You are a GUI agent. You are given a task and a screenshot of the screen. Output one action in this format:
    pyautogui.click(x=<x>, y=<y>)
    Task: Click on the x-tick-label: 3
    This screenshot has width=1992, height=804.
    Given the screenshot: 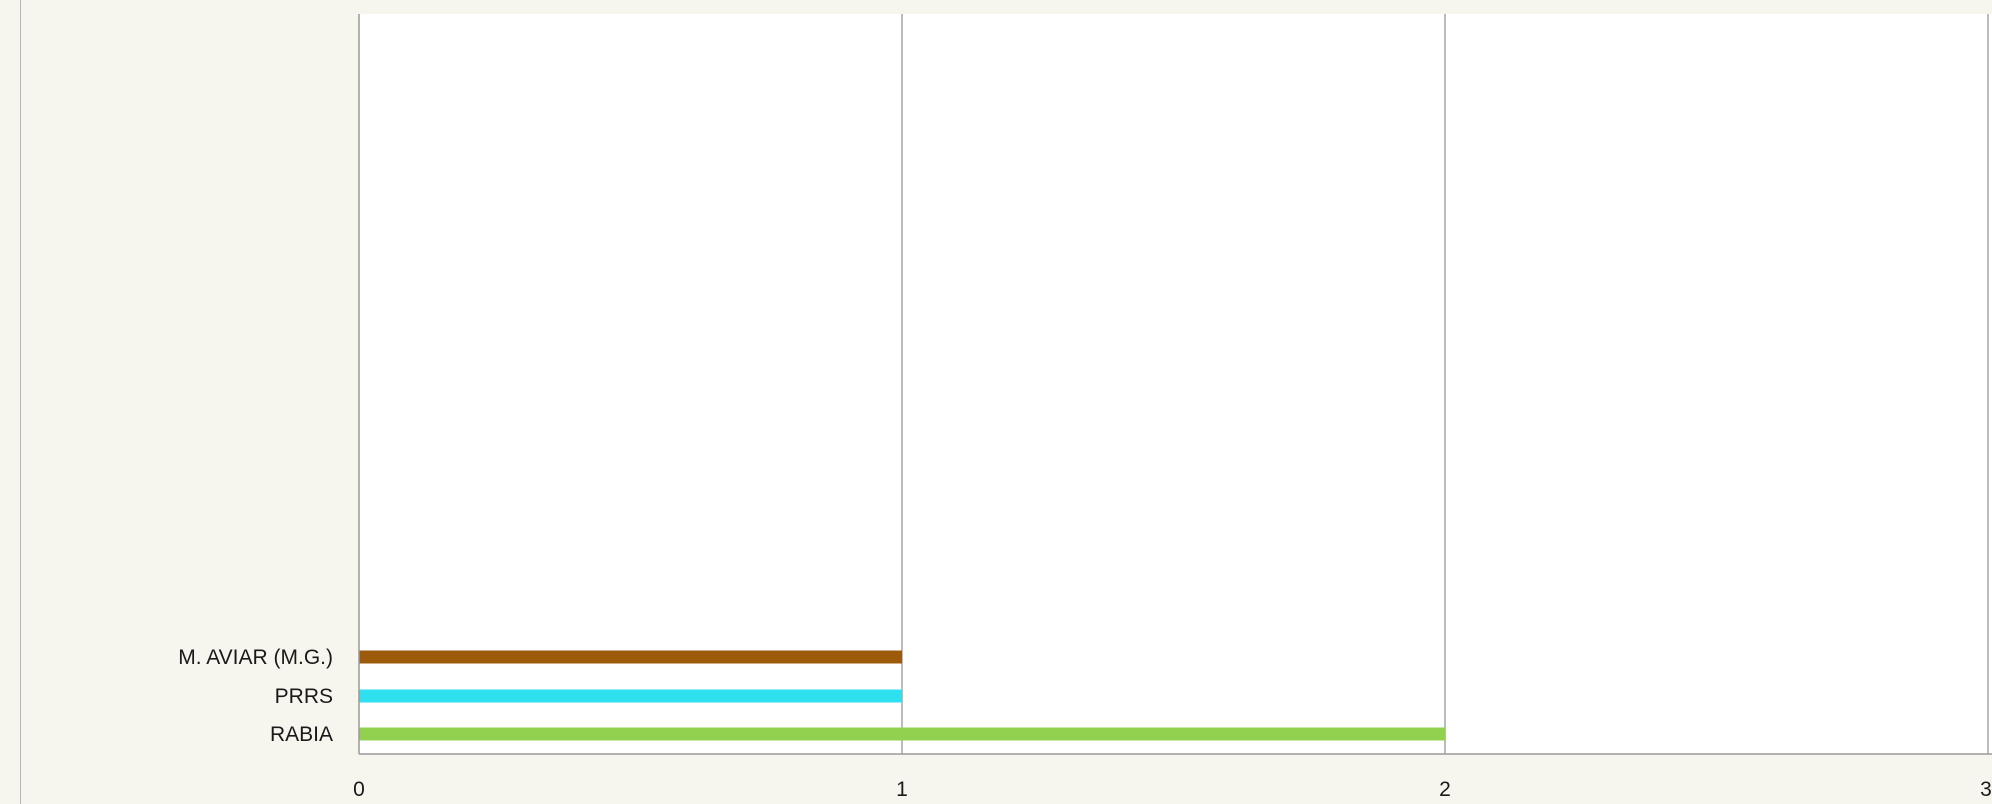 What is the action you would take?
    pyautogui.click(x=1986, y=789)
    